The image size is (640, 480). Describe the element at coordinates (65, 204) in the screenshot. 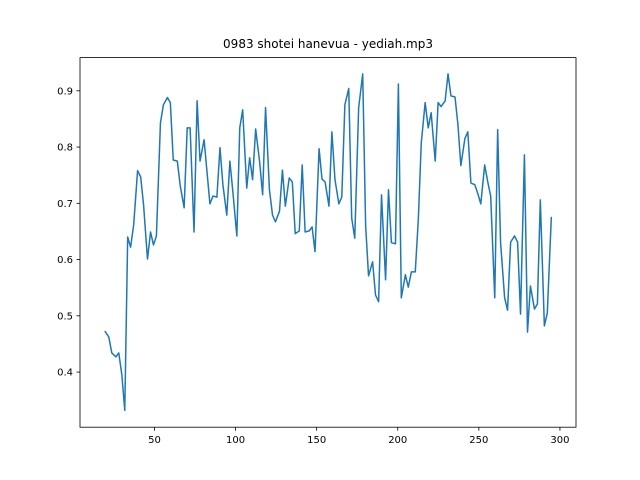

I see `y-tick-label: 0.7` at that location.